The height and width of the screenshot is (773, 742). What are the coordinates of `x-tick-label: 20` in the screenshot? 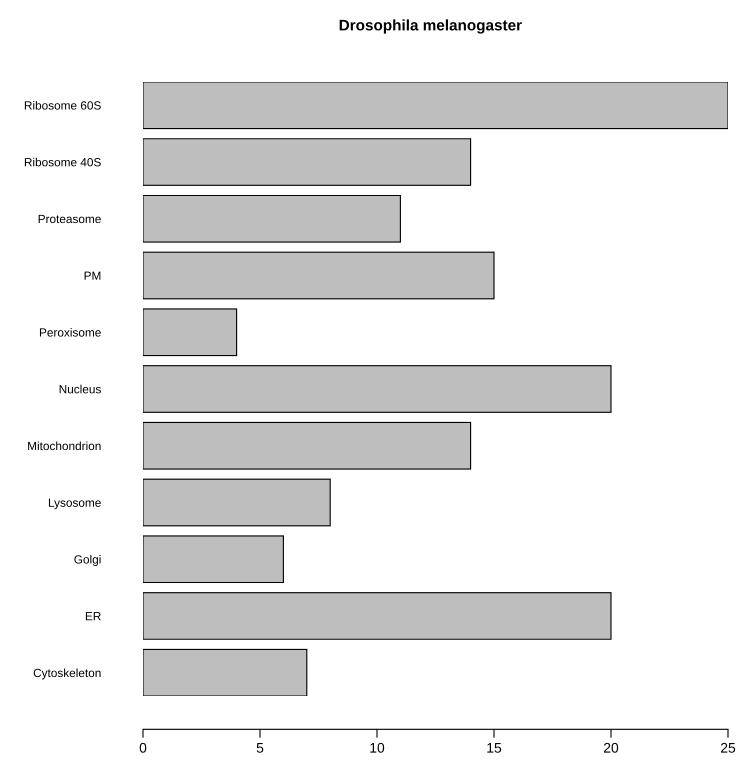 It's located at (611, 747).